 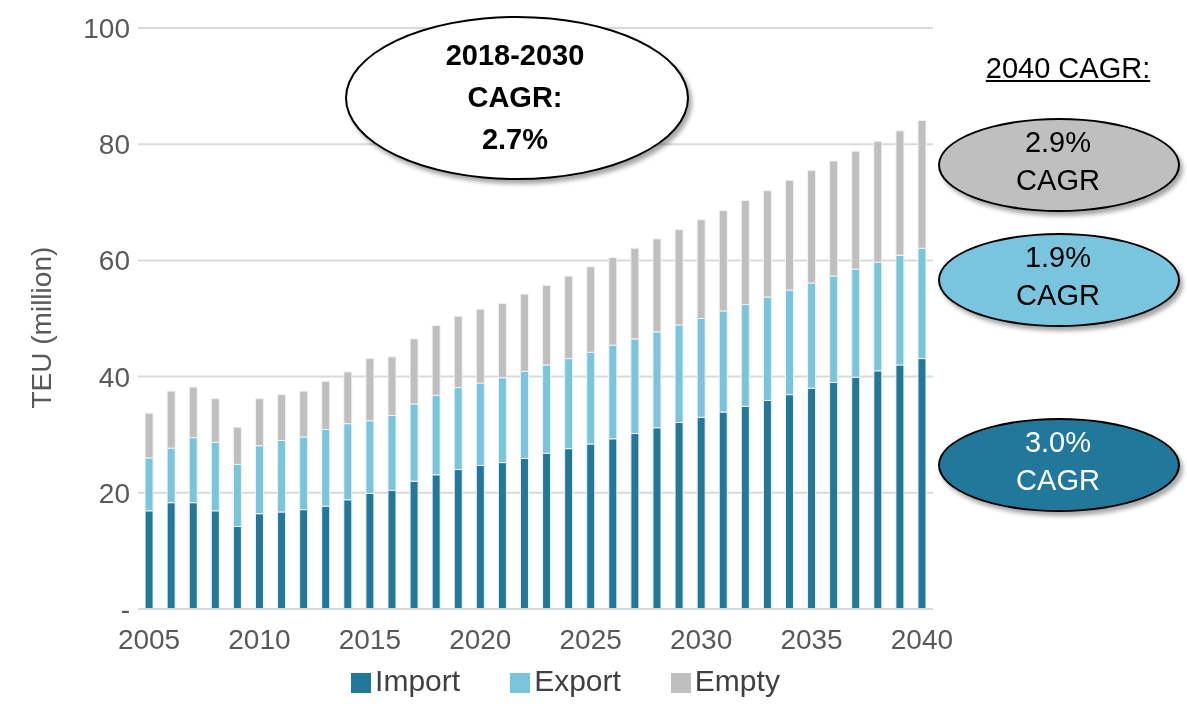 What do you see at coordinates (125, 609) in the screenshot?
I see `y-tick-label: -` at bounding box center [125, 609].